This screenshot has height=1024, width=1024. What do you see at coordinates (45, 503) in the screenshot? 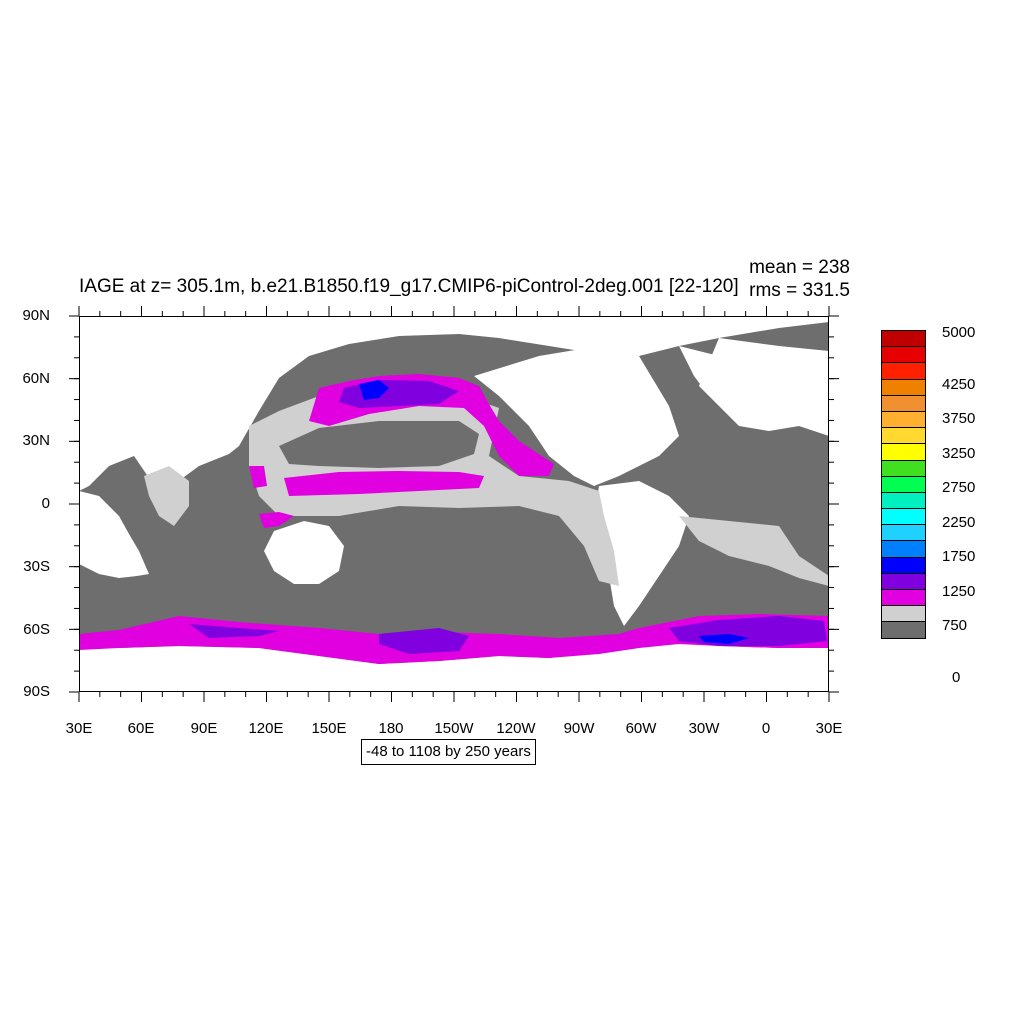
I see `y-tick-label-0: 0` at bounding box center [45, 503].